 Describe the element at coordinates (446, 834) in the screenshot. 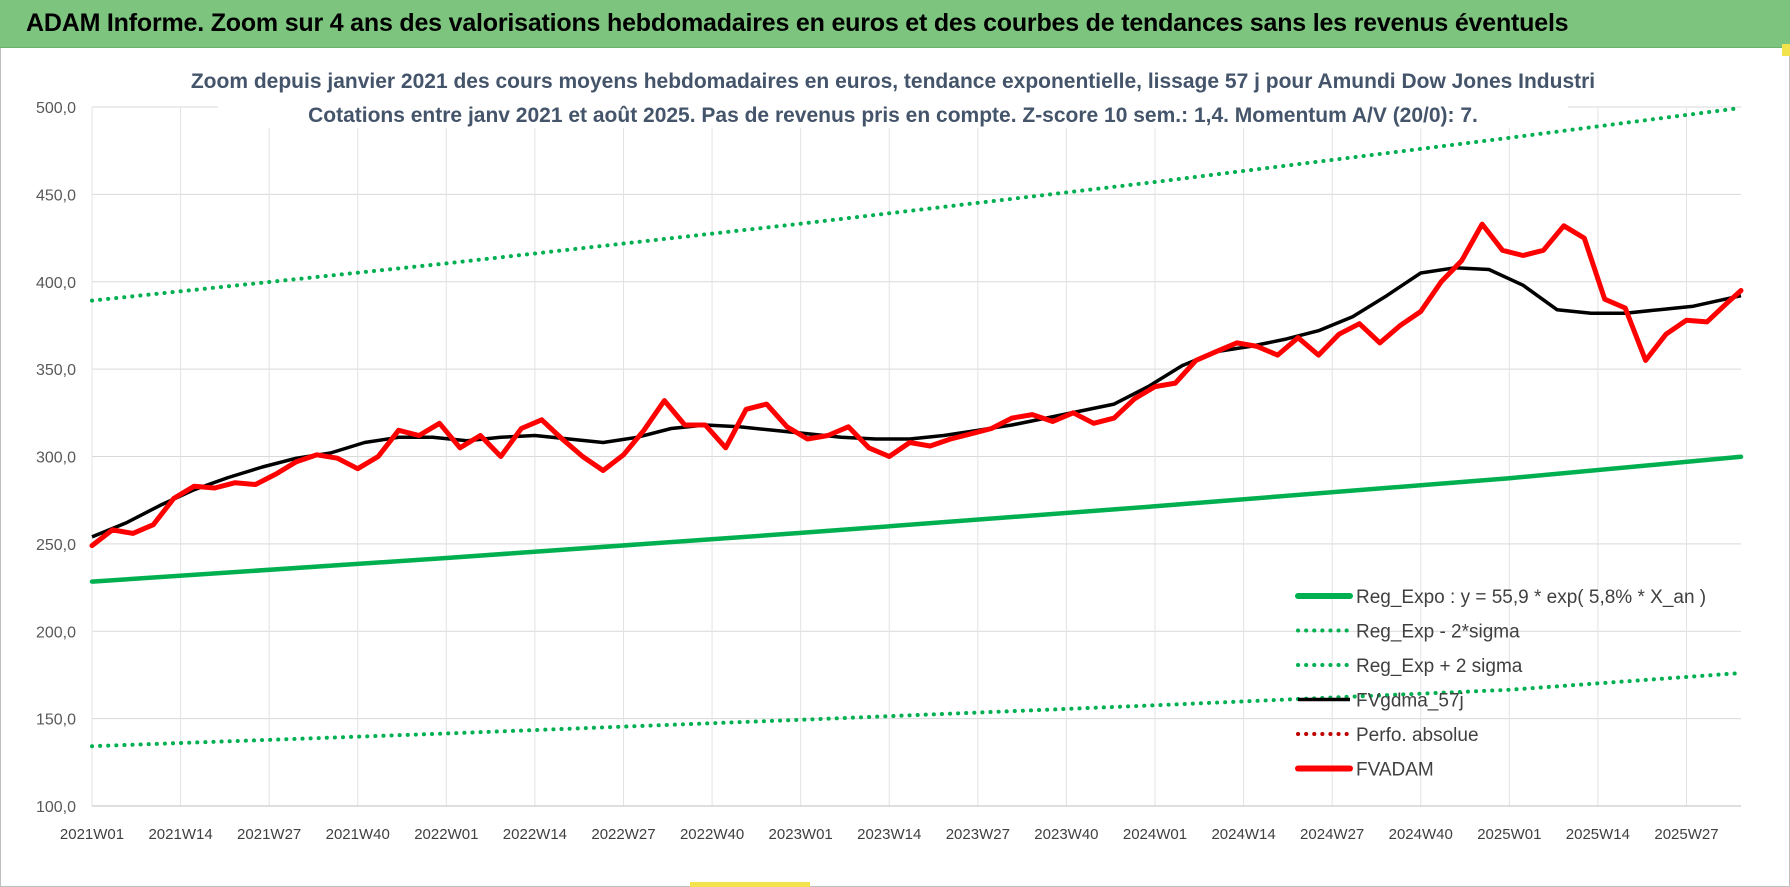

I see `x-tick-label: 2022W01` at that location.